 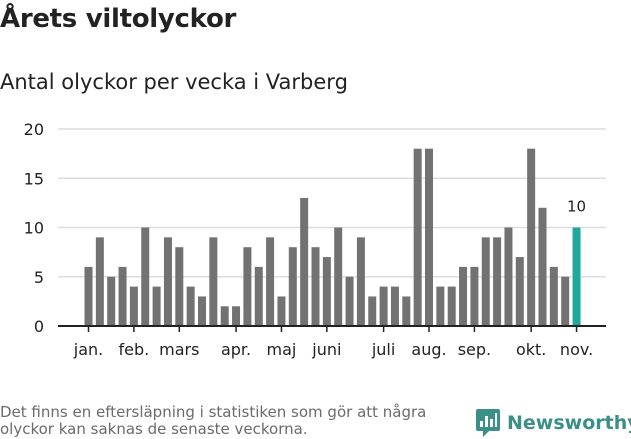 What do you see at coordinates (34, 129) in the screenshot?
I see `y-tick-label: 20` at bounding box center [34, 129].